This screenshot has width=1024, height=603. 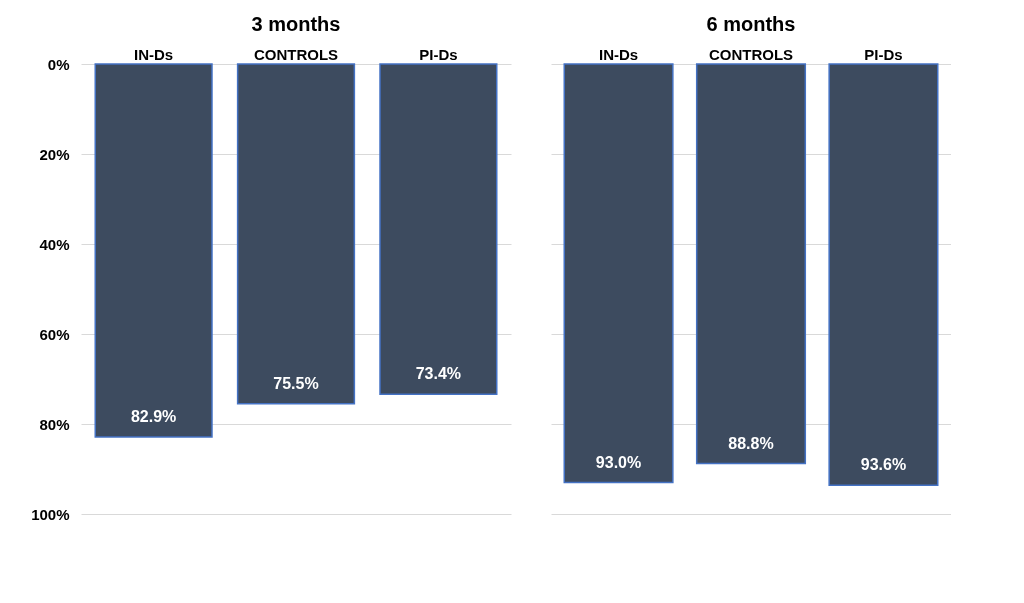 What do you see at coordinates (54, 244) in the screenshot?
I see `y-tick-label: 40%` at bounding box center [54, 244].